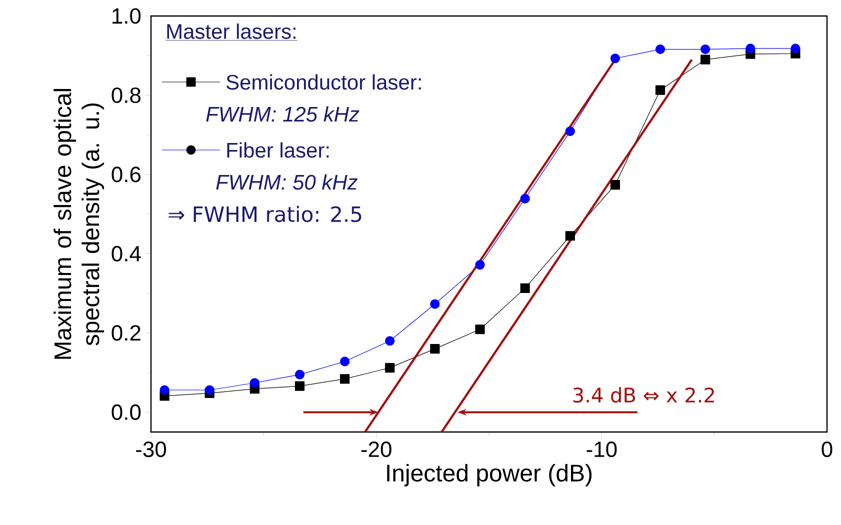 The width and height of the screenshot is (841, 525). I want to click on x-tick-label: -20, so click(376, 450).